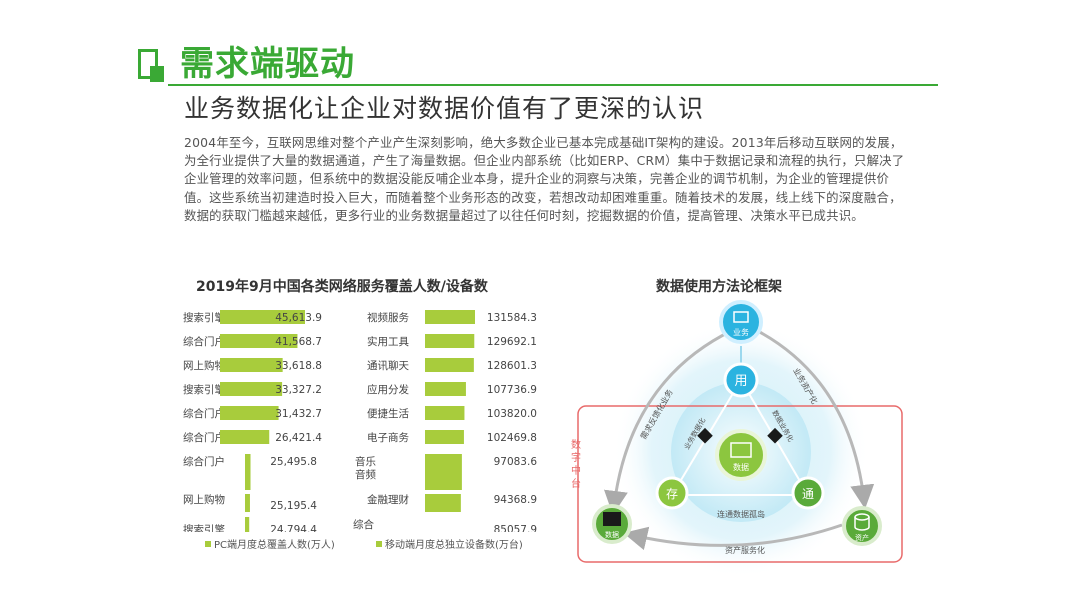 Image resolution: width=1080 pixels, height=607 pixels. I want to click on asset-node, so click(862, 526).